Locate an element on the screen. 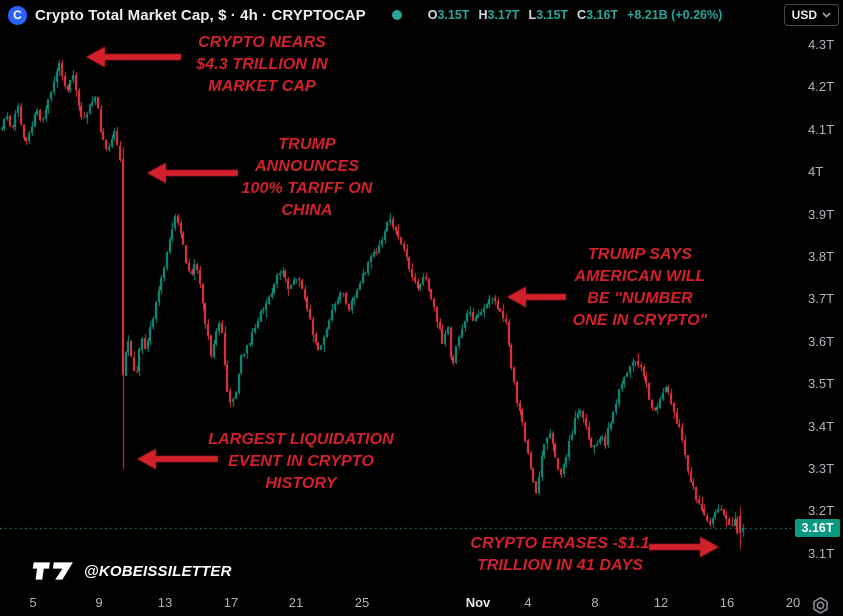 This screenshot has width=843, height=616. annotation-line: TRILLION IN 41 DAYS is located at coordinates (560, 565).